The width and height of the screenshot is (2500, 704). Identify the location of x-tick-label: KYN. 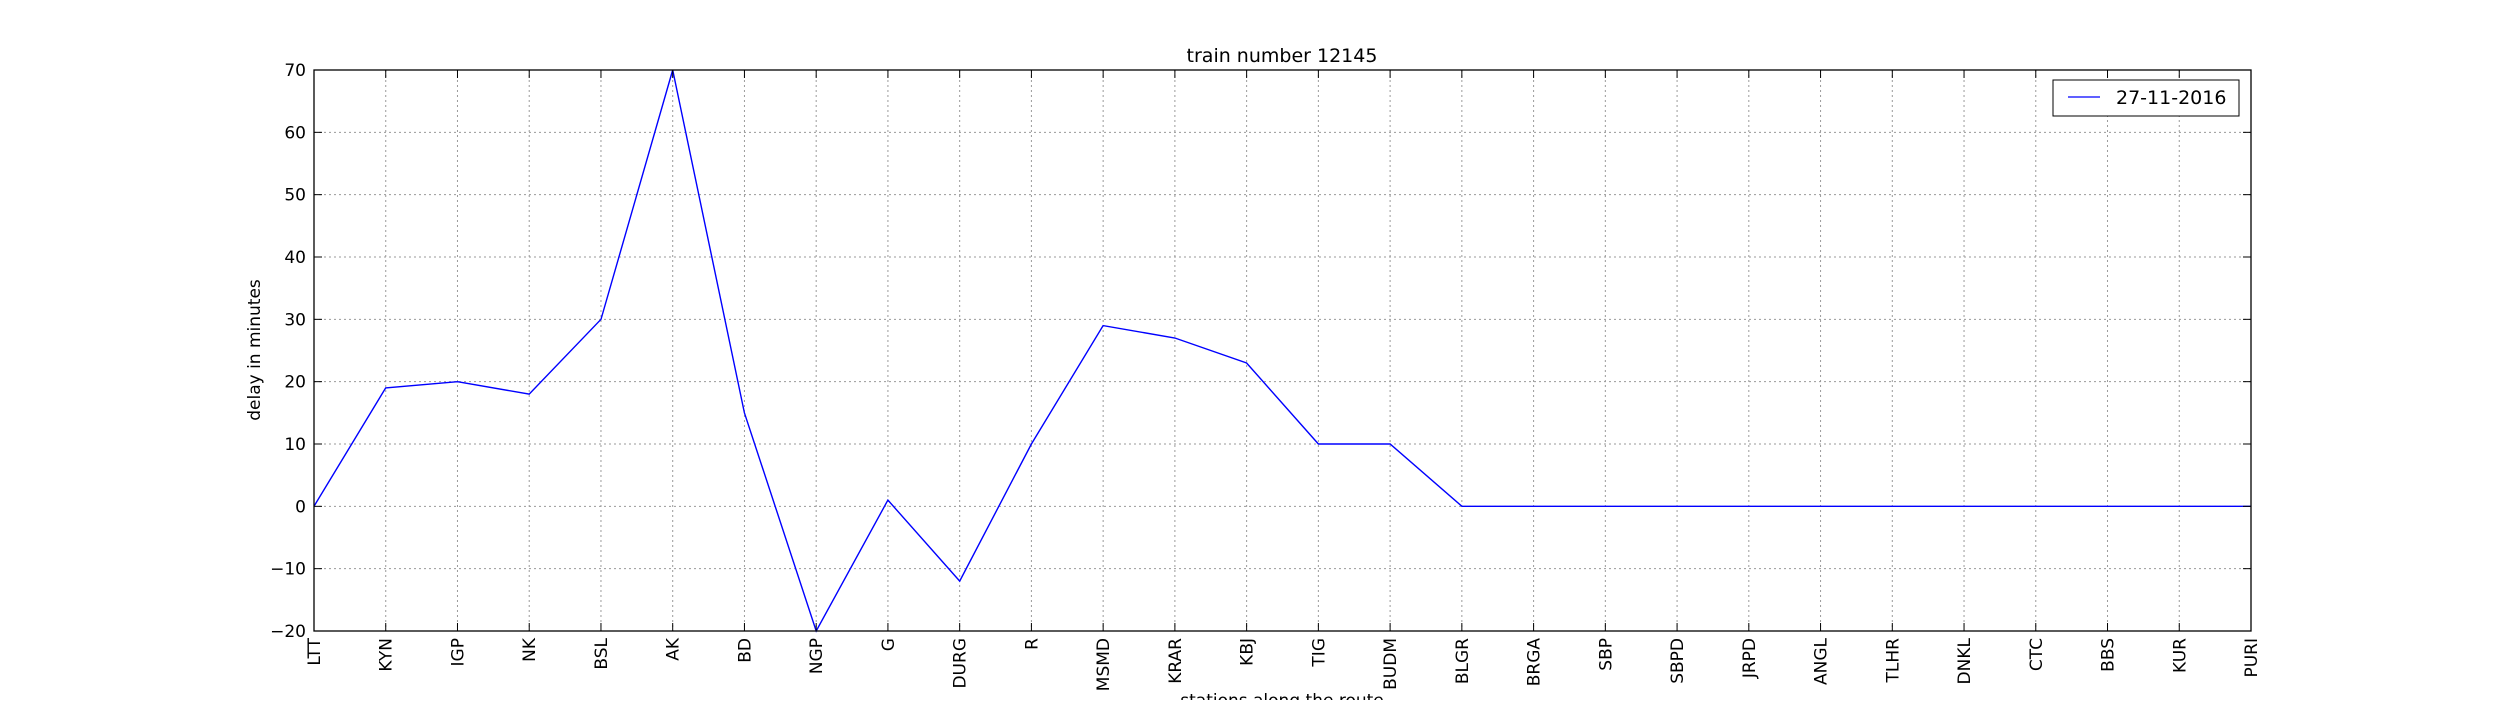
(387, 655).